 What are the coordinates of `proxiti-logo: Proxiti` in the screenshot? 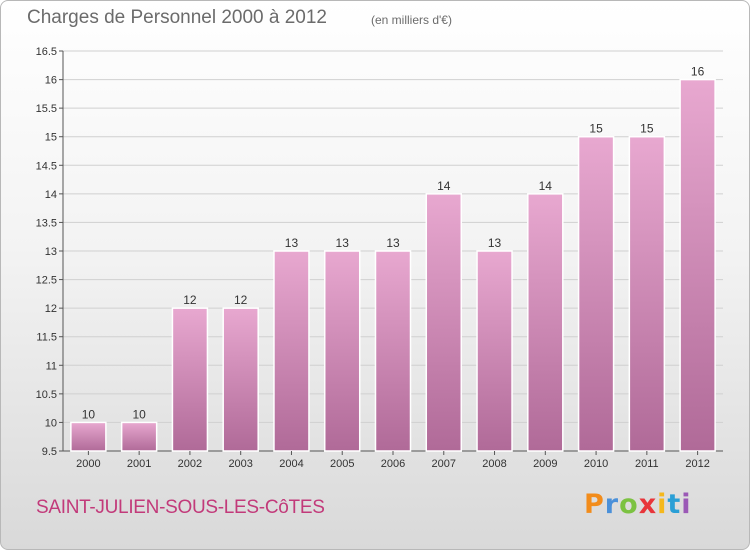 It's located at (638, 504).